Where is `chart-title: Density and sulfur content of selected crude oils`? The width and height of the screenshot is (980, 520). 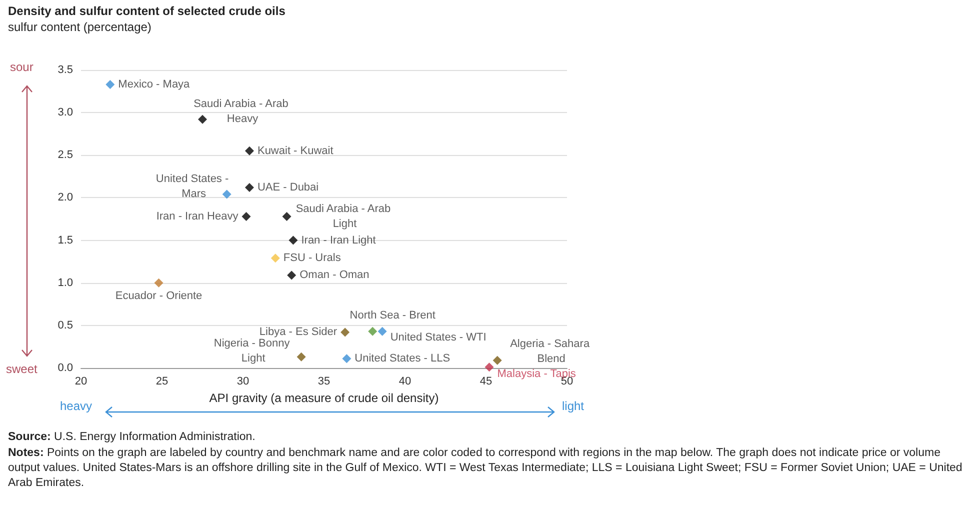 chart-title: Density and sulfur content of selected crude oils is located at coordinates (147, 11).